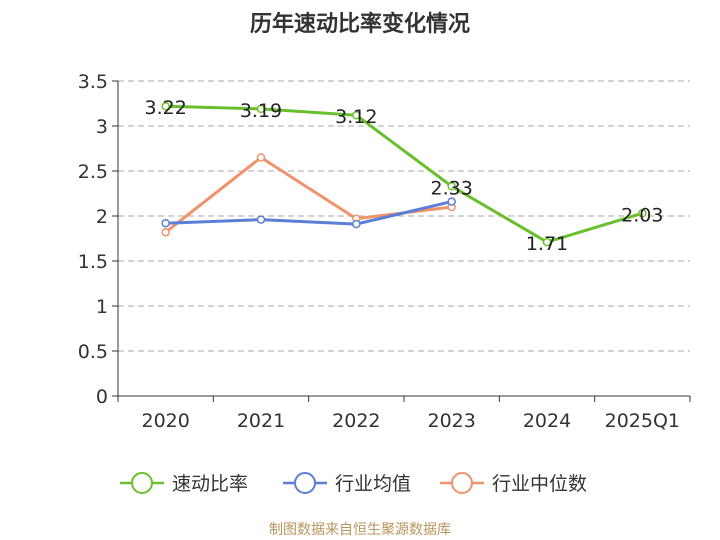 The width and height of the screenshot is (720, 540). I want to click on data-label: 2.33, so click(452, 188).